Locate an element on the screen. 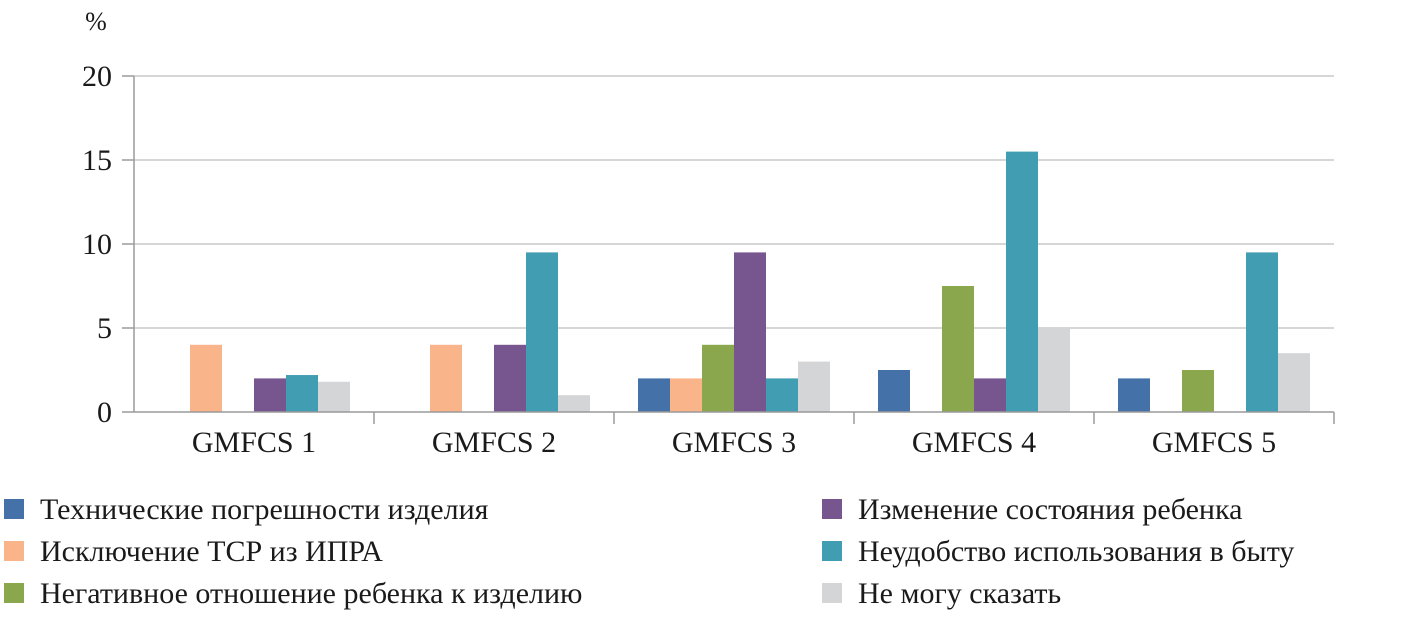  legend-label: Негативное отношение ребенка к изделию is located at coordinates (311, 593).